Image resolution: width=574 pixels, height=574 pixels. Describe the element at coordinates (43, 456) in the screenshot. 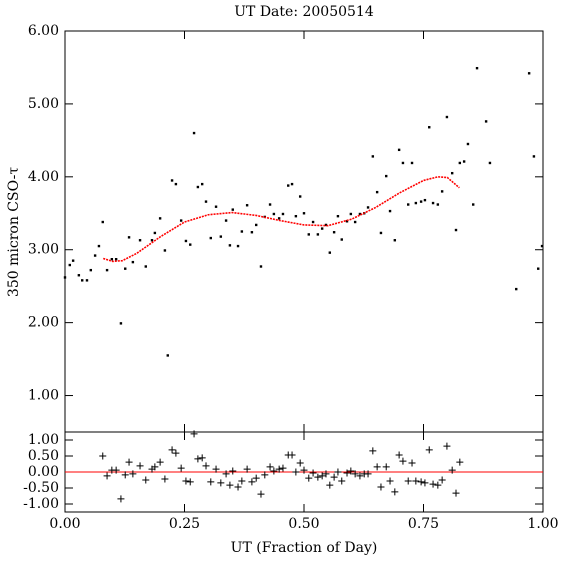

I see `y-tick-label: 0.50` at that location.